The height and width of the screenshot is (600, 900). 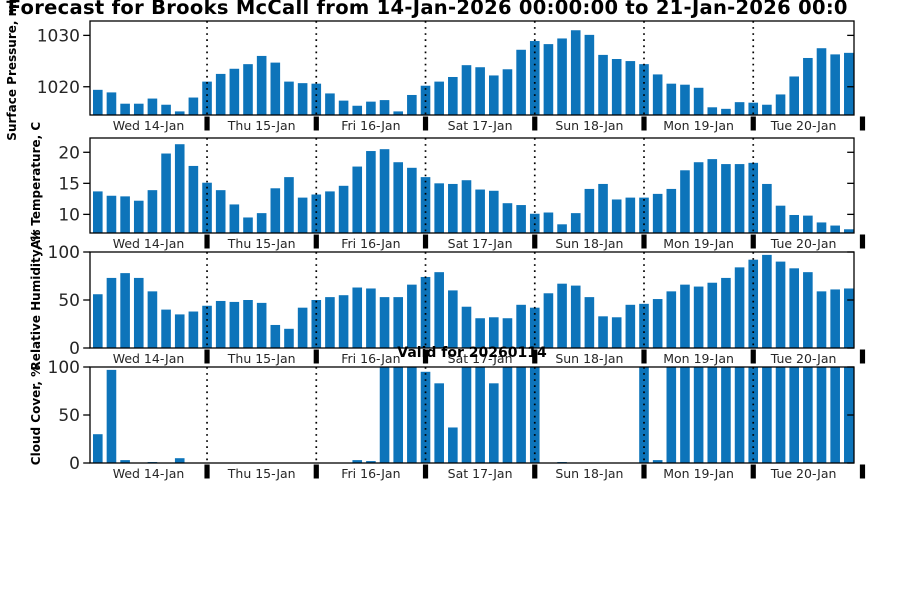 What do you see at coordinates (589, 125) in the screenshot?
I see `day-label: Sun 18-Jan` at bounding box center [589, 125].